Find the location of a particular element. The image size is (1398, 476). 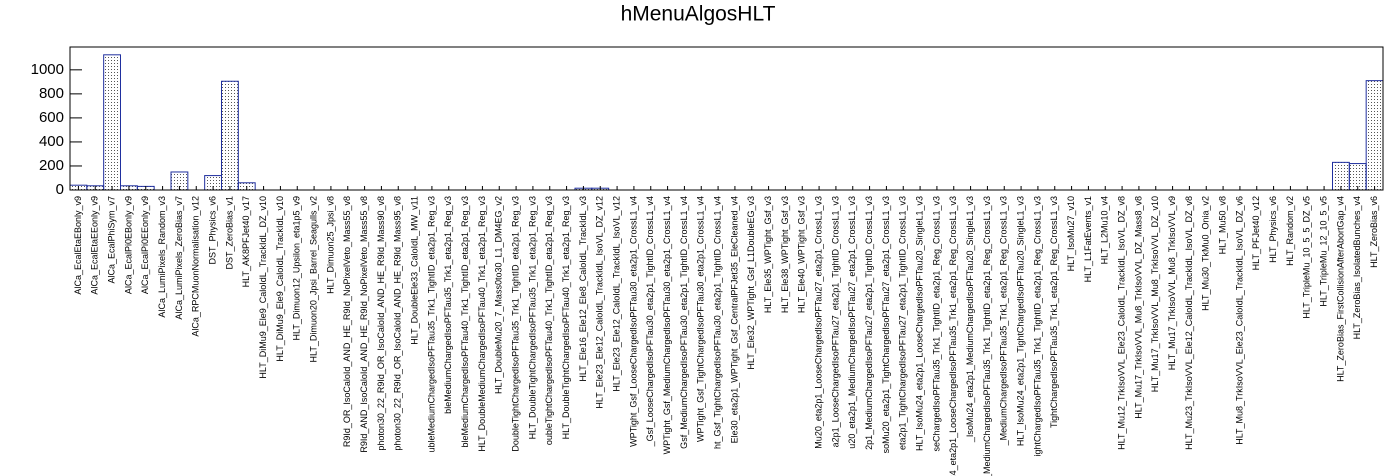

x-tick-label: HLT_DiMu9_Ele9_CaloIdL_TrackIdL_DZ_v10 is located at coordinates (263, 287).